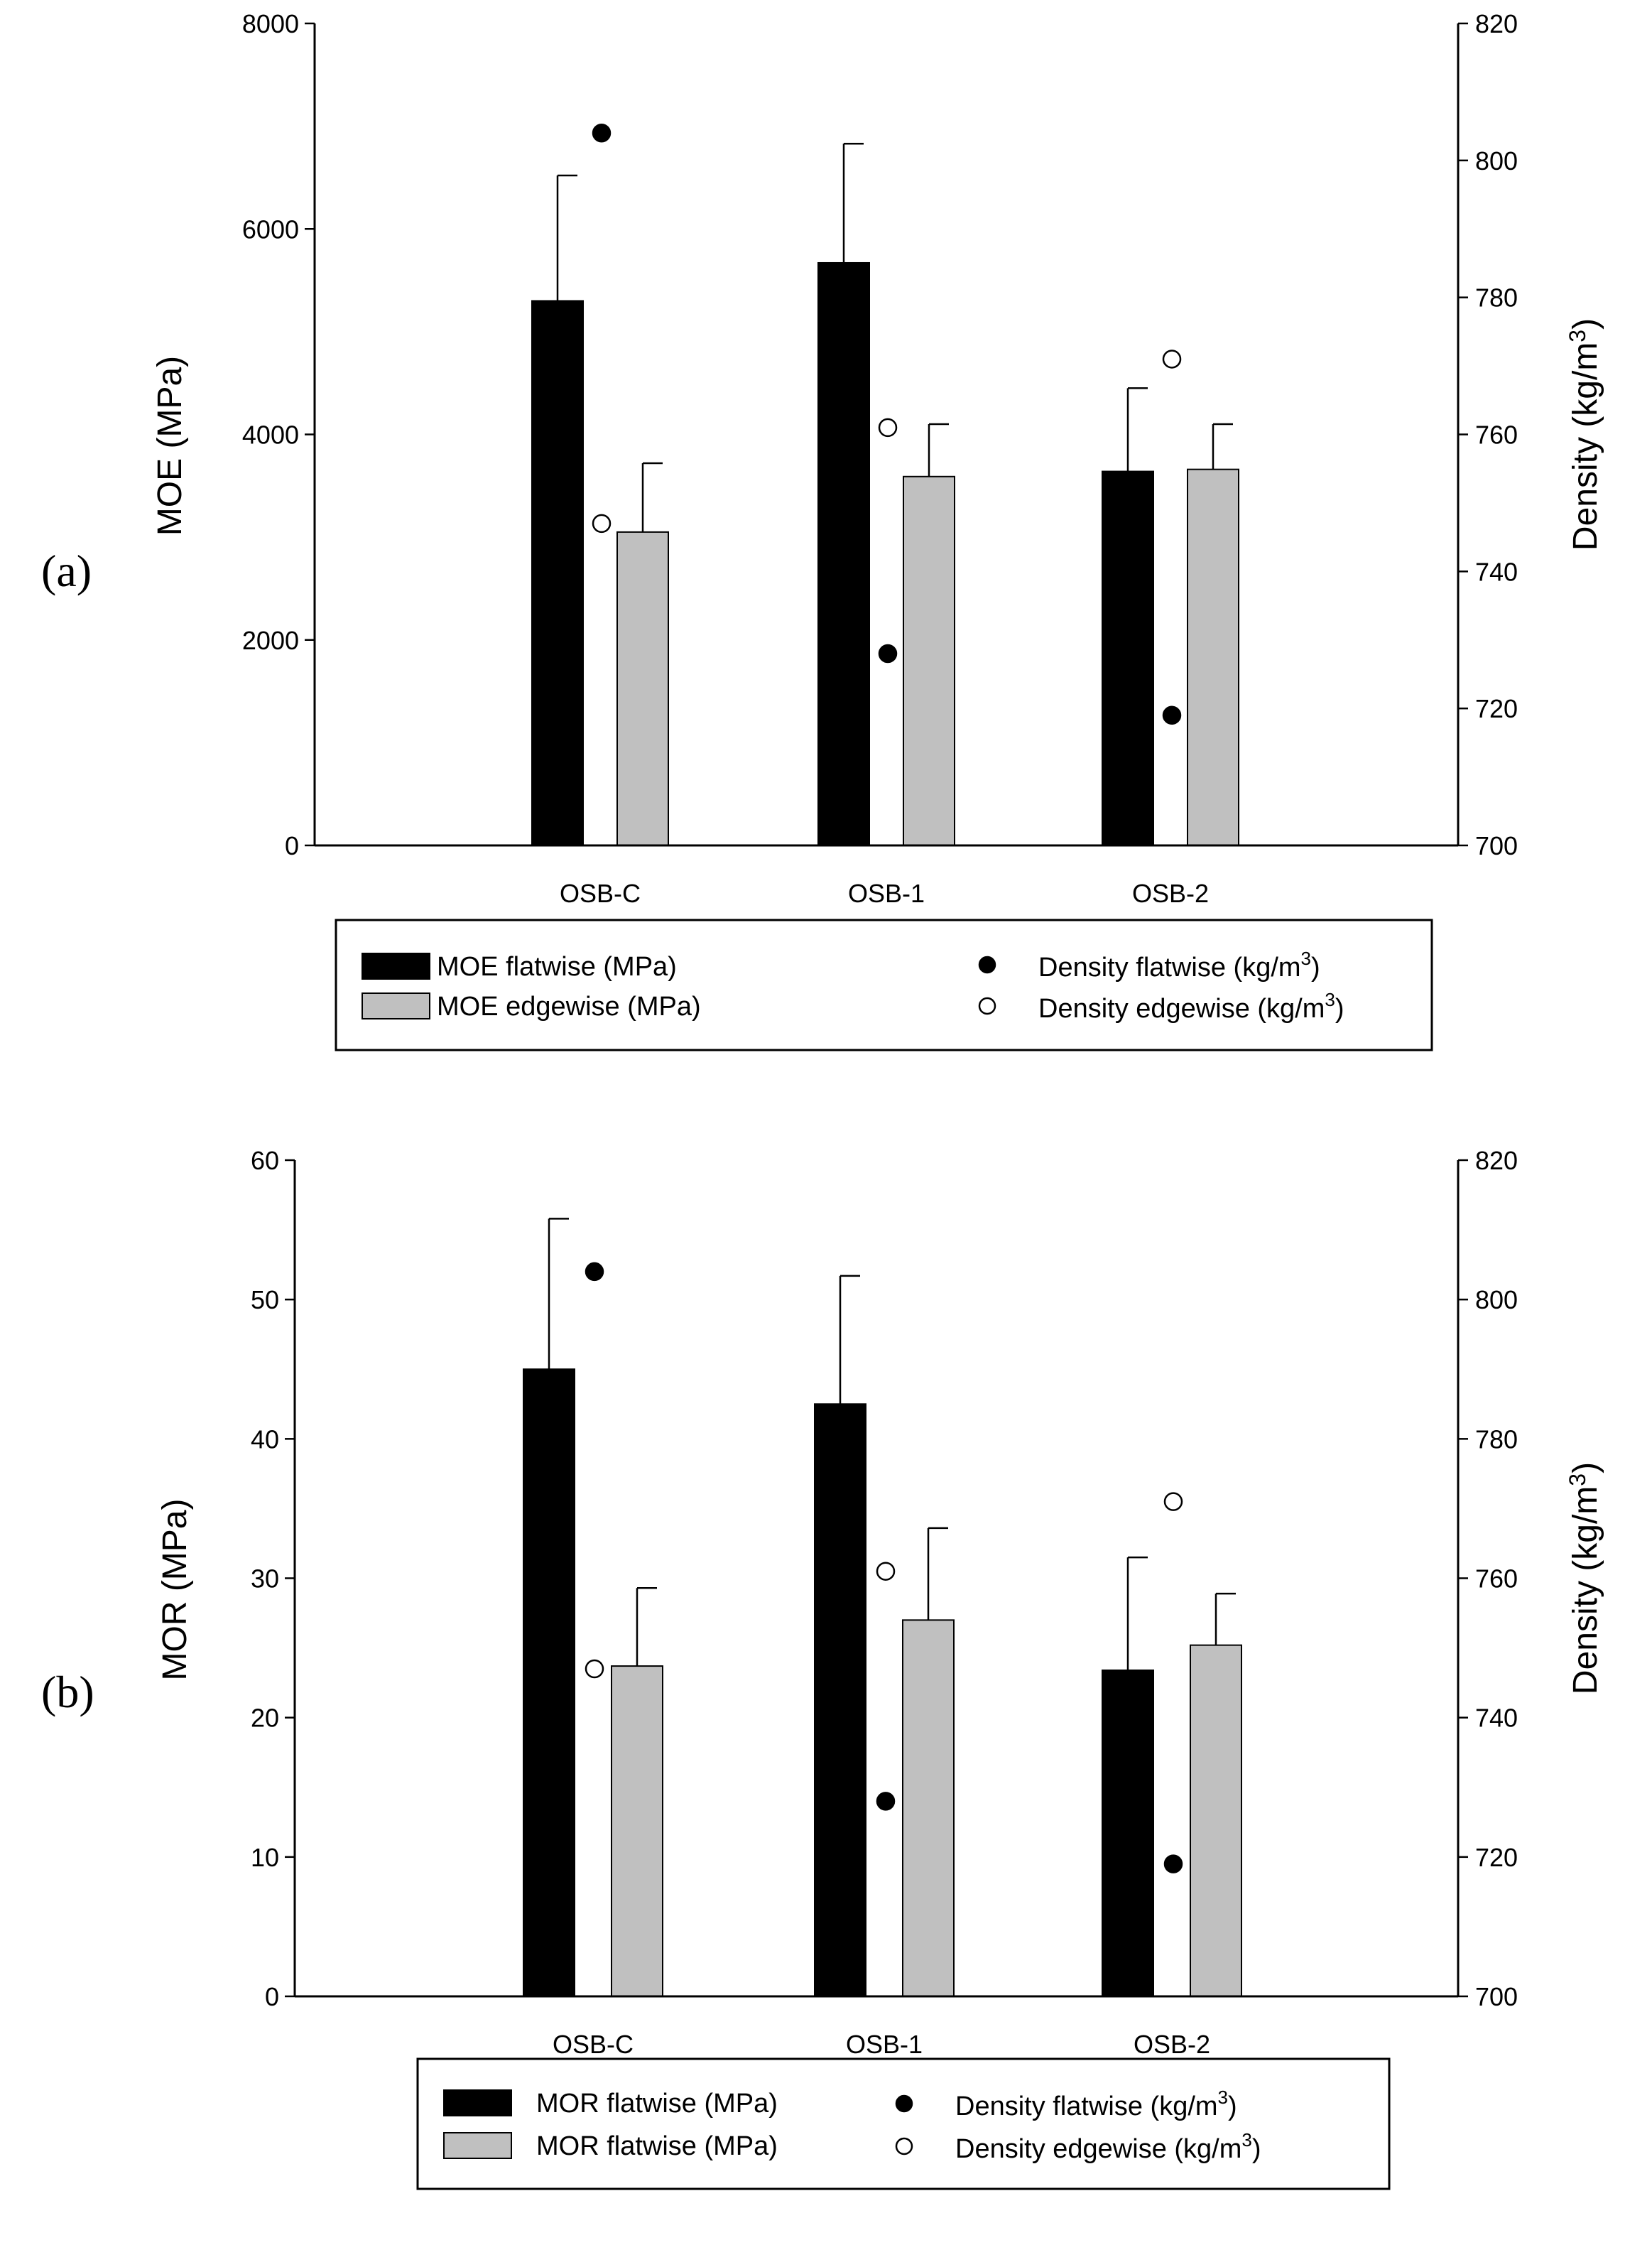 The width and height of the screenshot is (1652, 2245). What do you see at coordinates (270, 640) in the screenshot?
I see `y-tick-label: 2000` at bounding box center [270, 640].